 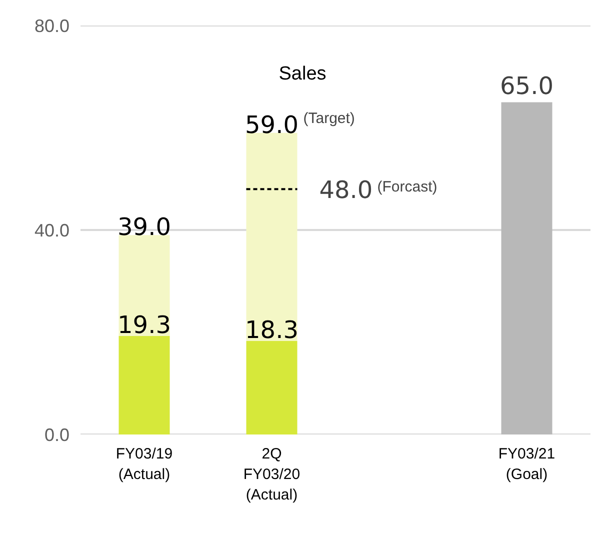 I want to click on x-tick-label: FY03/21 (Goal), so click(x=527, y=464).